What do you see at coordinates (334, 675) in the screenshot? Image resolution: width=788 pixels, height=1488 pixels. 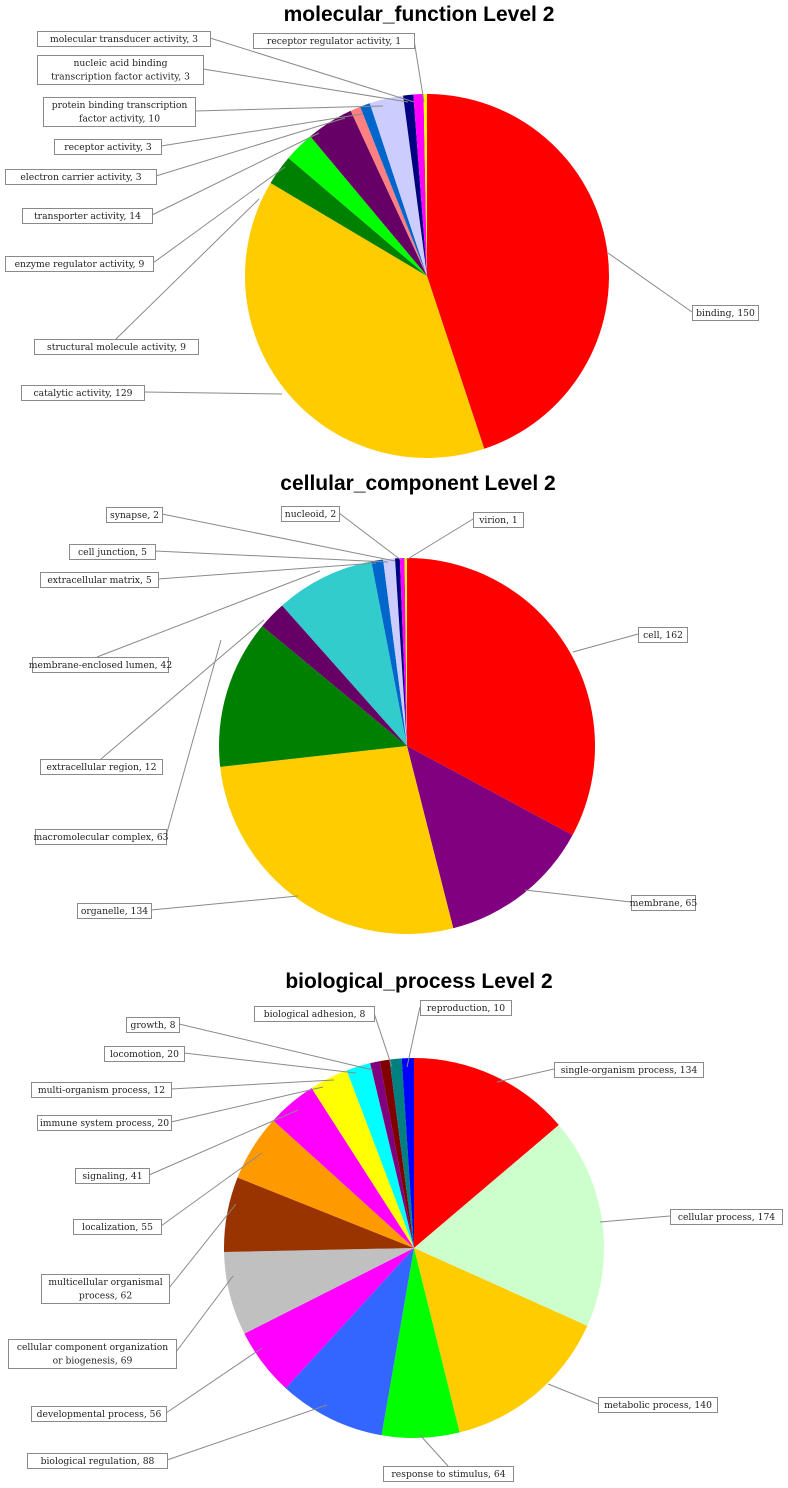 I see `pie-slice-extracellular-region` at bounding box center [334, 675].